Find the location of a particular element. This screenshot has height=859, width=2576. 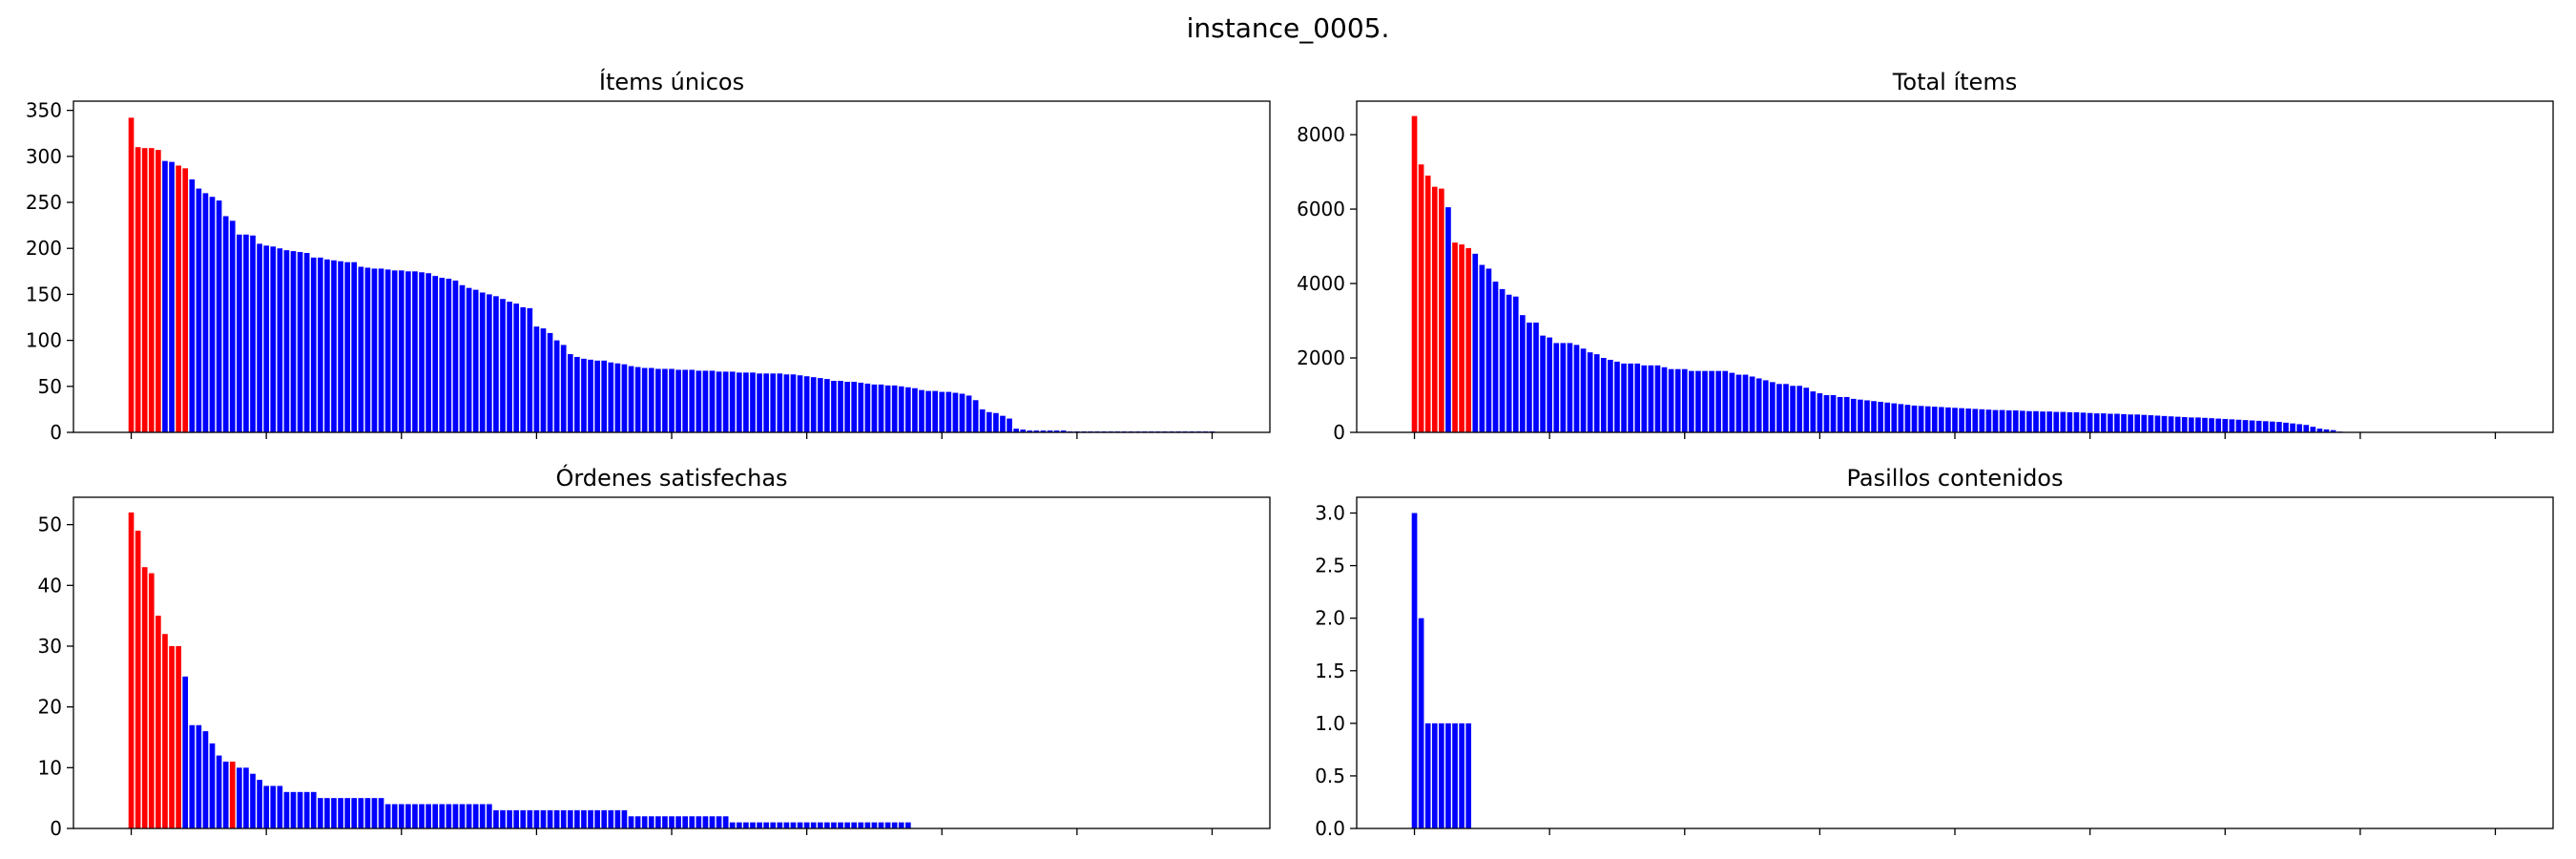

panel-title: Órdenes satisfechas is located at coordinates (671, 477).